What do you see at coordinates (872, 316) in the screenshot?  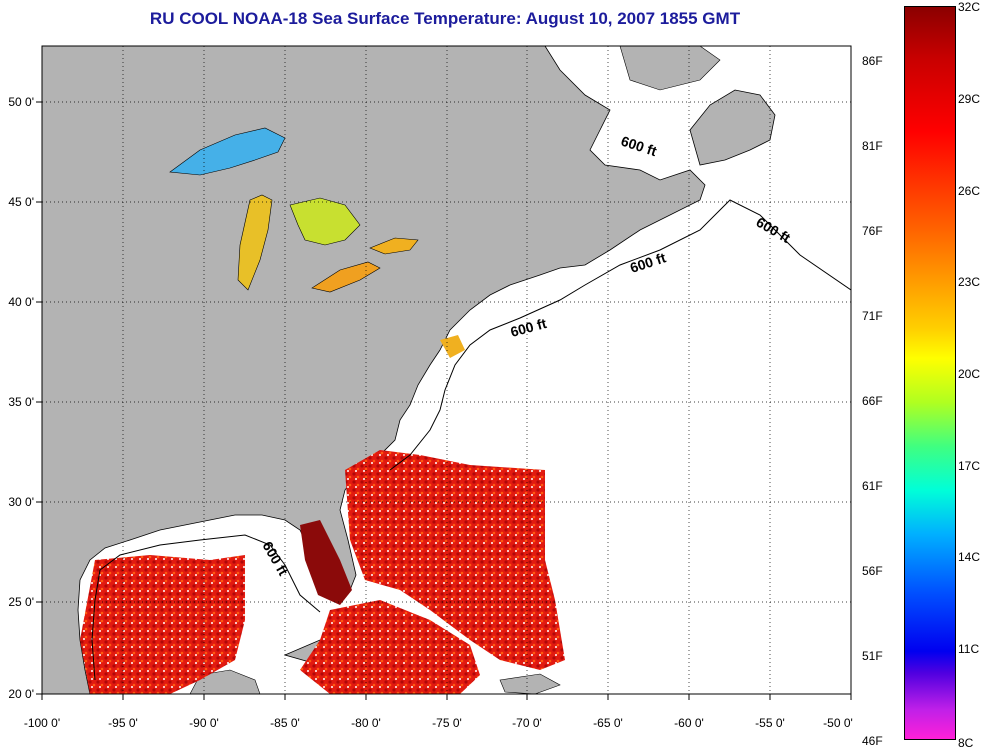 I see `colorbar-fahrenheit-label: 71F` at bounding box center [872, 316].